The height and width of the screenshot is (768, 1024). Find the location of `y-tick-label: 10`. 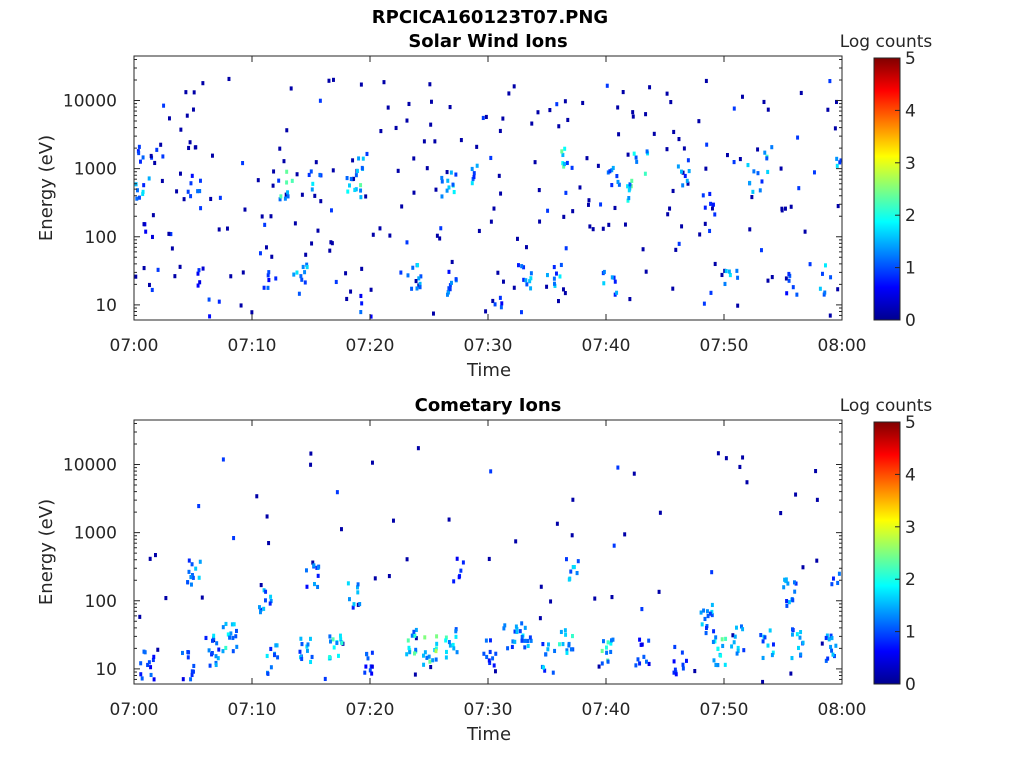

y-tick-label: 10 is located at coordinates (106, 306).